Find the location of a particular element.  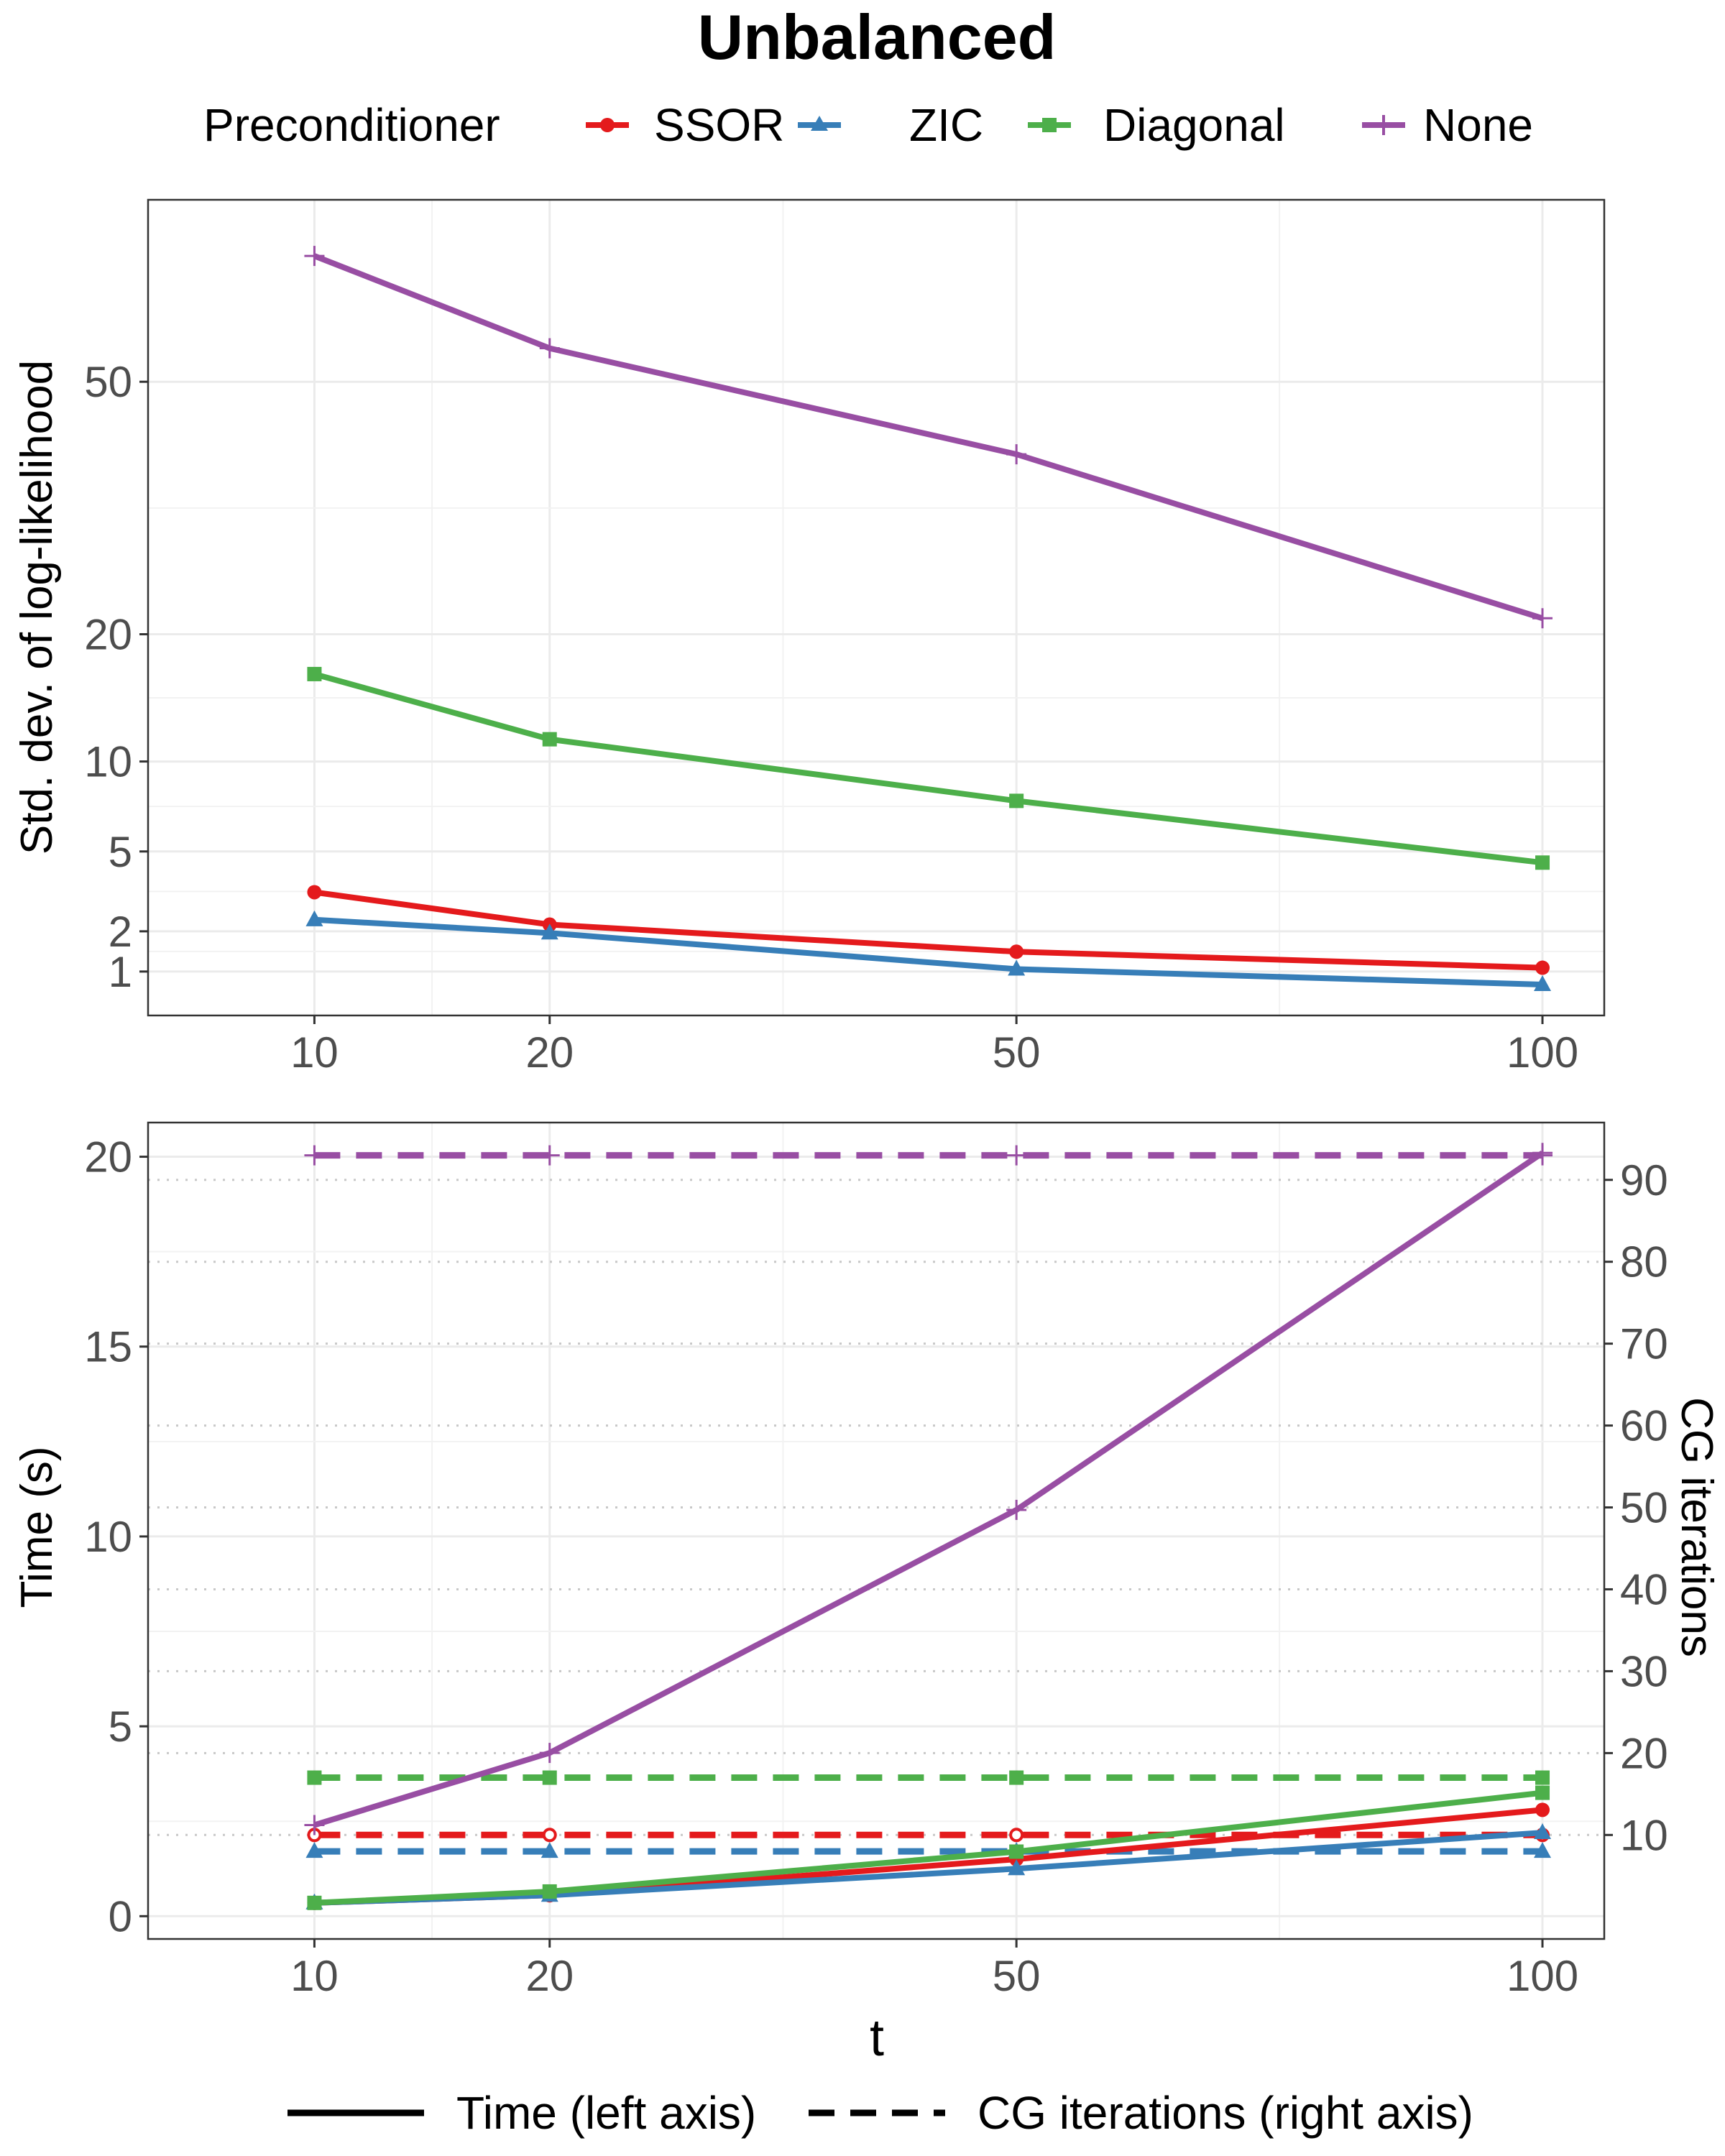

y-axis-title-bottom: Time (s) is located at coordinates (37, 1527).